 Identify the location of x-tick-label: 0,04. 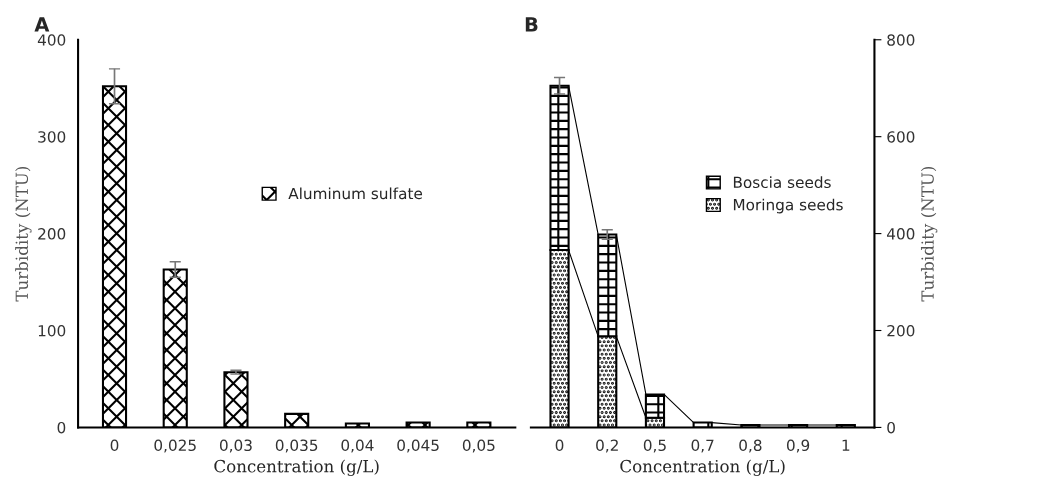
(357, 446).